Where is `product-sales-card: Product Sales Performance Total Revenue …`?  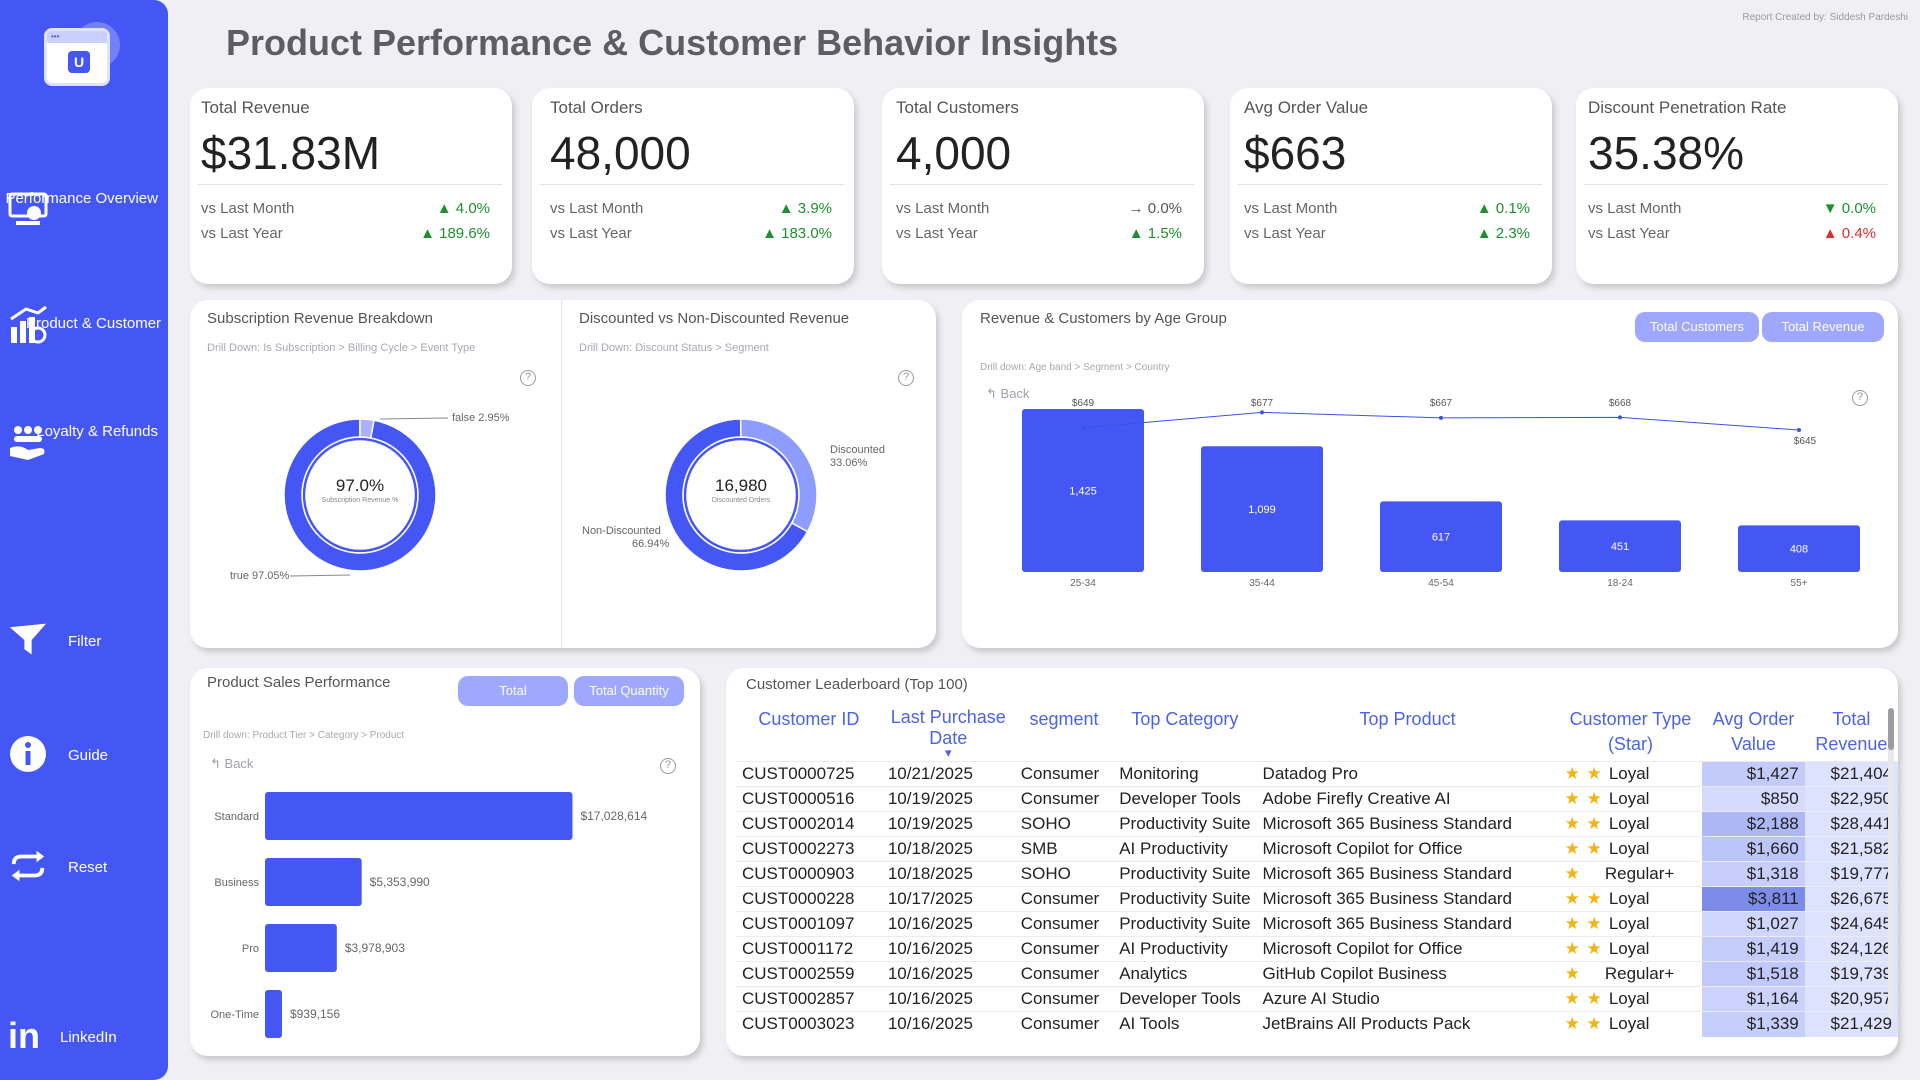 product-sales-card: Product Sales Performance Total Revenue … is located at coordinates (445, 862).